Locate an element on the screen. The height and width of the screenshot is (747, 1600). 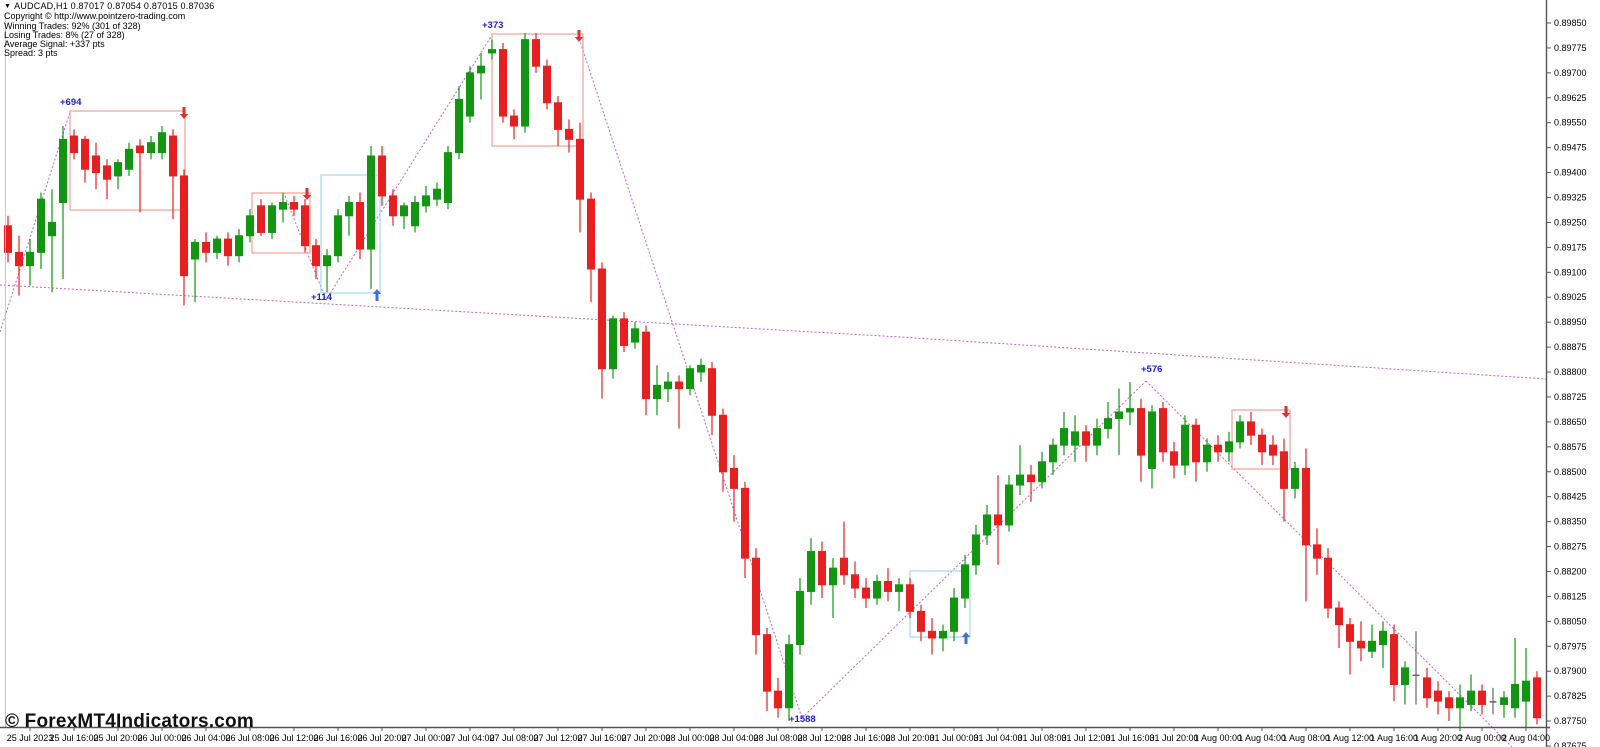
time-label: 28 Jul 04:00 is located at coordinates (733, 738).